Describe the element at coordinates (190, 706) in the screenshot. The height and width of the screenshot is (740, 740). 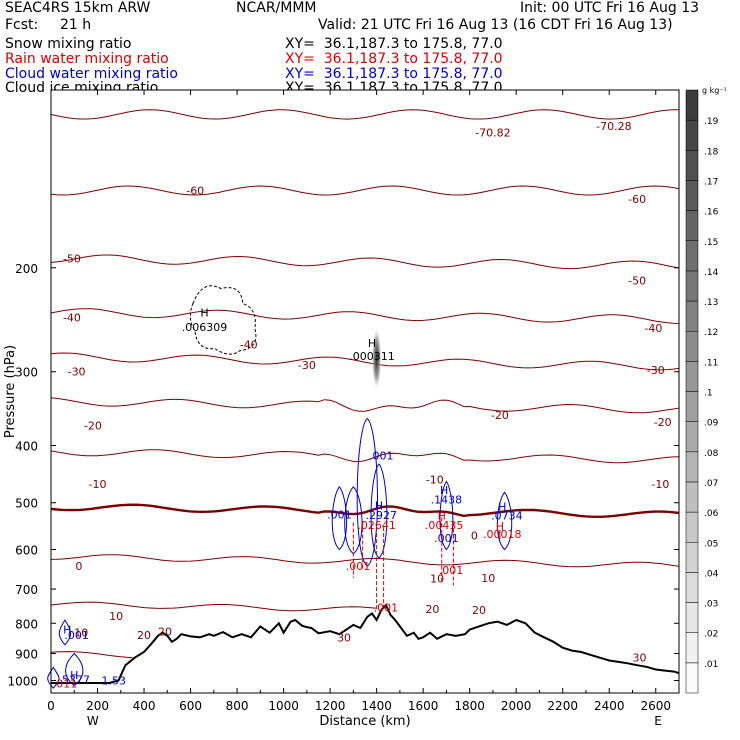
I see `x-tick-label: 600` at that location.